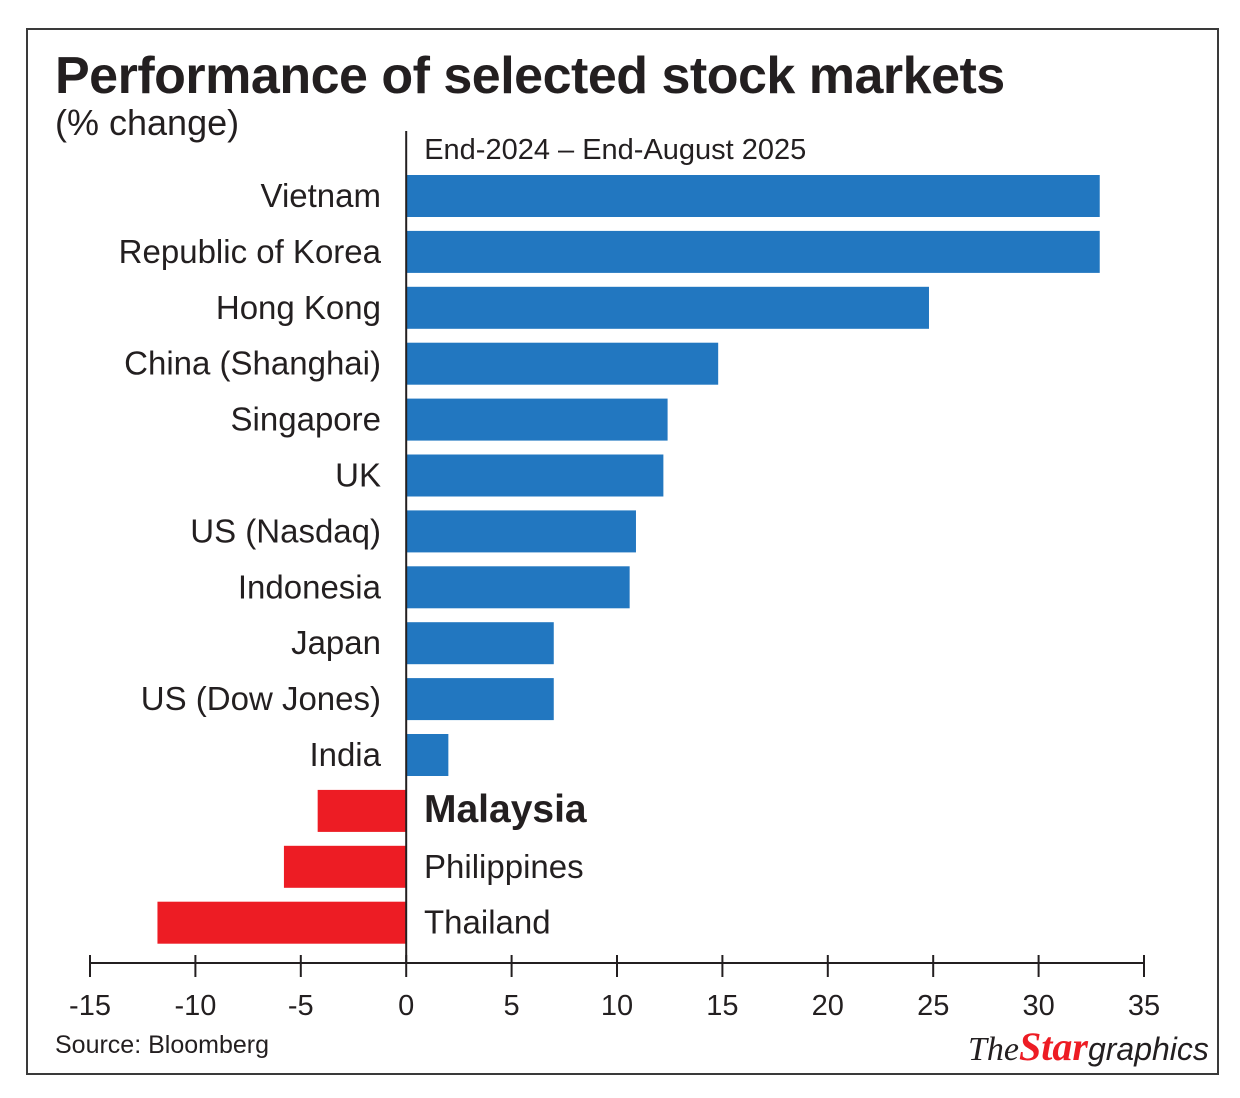 This screenshot has height=1098, width=1240. I want to click on x-tick-label: 0, so click(406, 1006).